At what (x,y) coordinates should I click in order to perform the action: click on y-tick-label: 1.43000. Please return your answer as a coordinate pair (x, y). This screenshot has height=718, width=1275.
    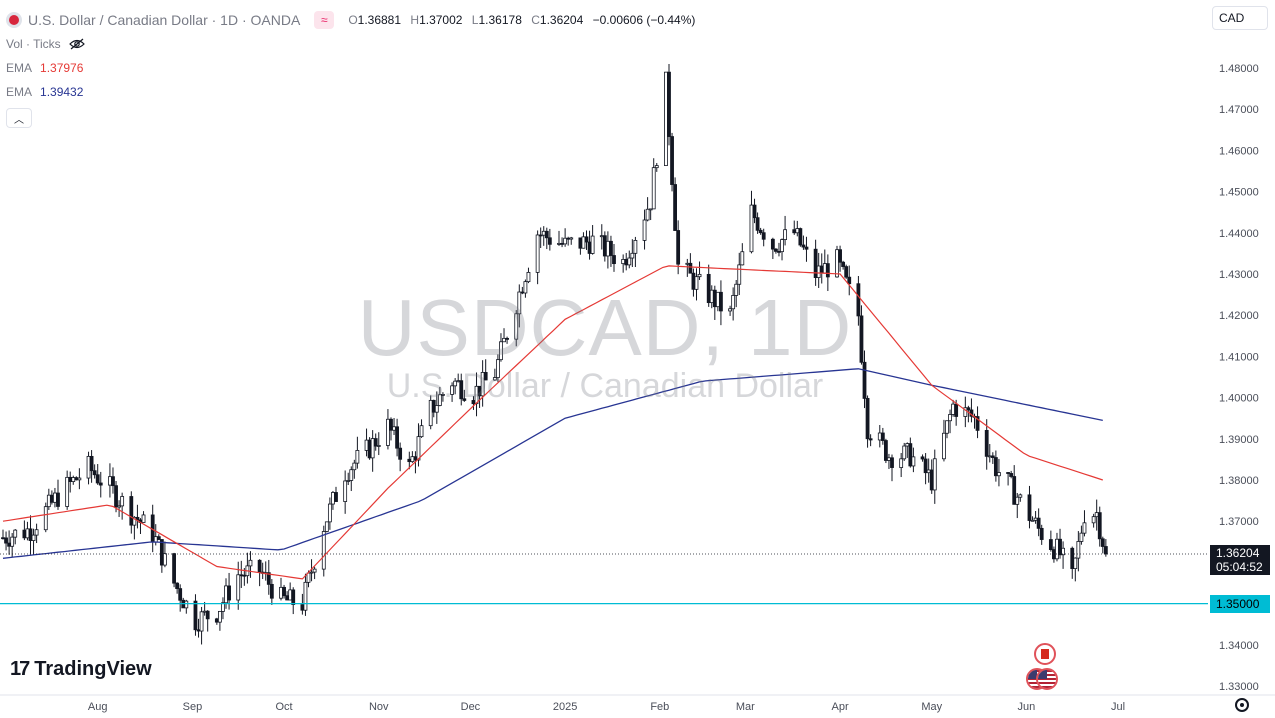
    Looking at the image, I should click on (1239, 275).